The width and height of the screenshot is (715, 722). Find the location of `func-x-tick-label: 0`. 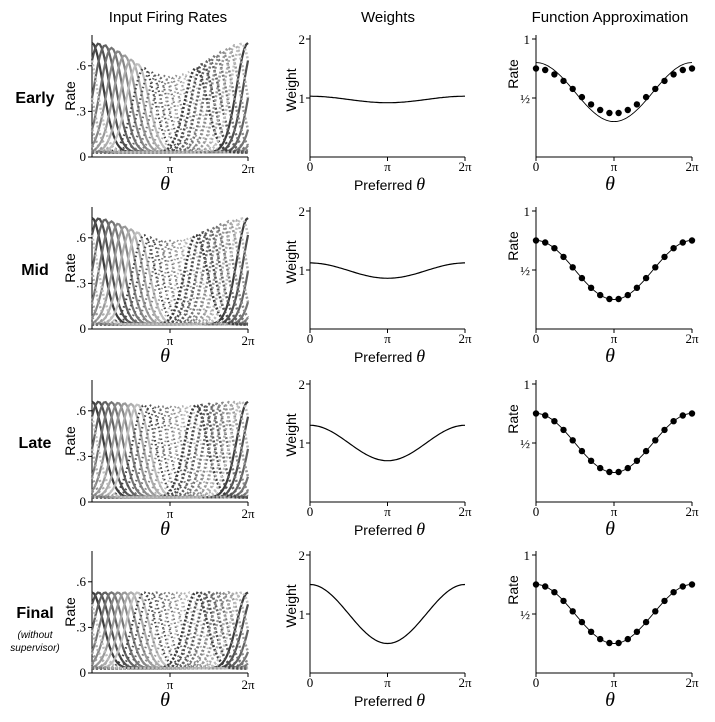

func-x-tick-label: 0 is located at coordinates (536, 511).